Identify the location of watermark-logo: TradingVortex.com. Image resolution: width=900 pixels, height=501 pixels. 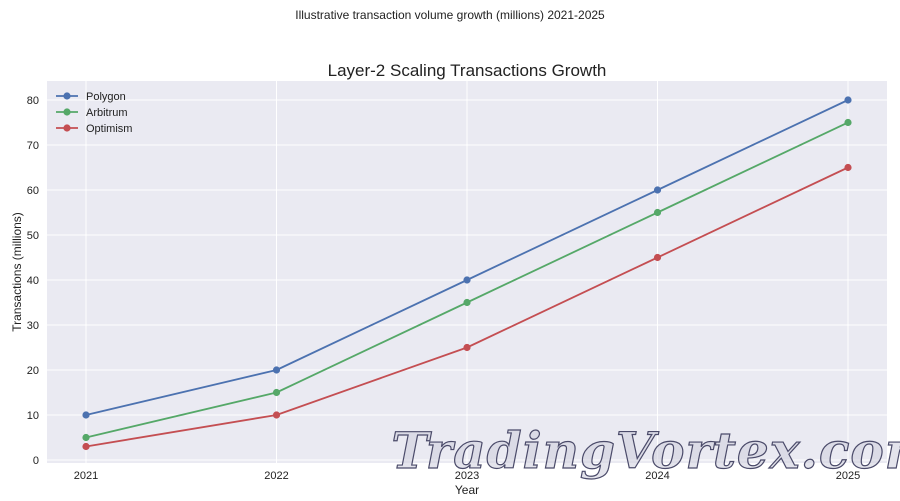
(645, 450).